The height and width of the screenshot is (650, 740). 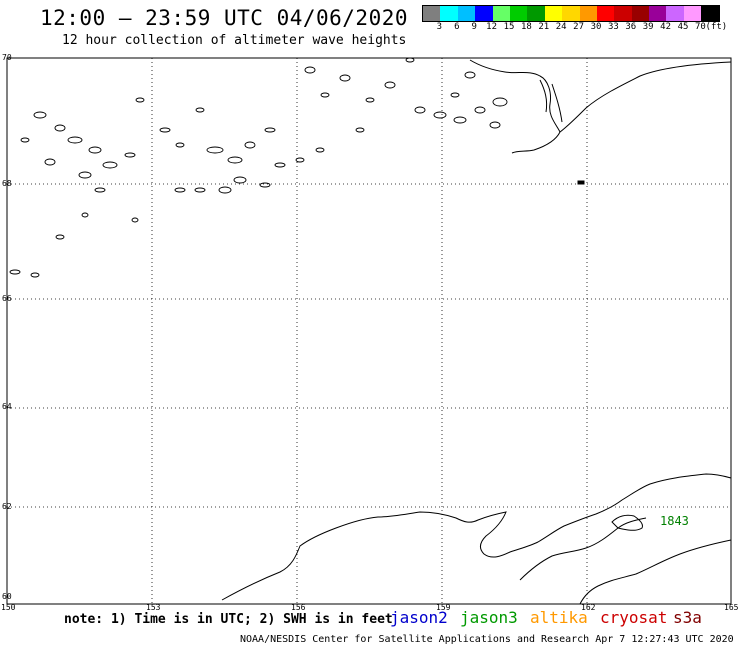 What do you see at coordinates (419, 617) in the screenshot?
I see `satellite-jason2: jason2` at bounding box center [419, 617].